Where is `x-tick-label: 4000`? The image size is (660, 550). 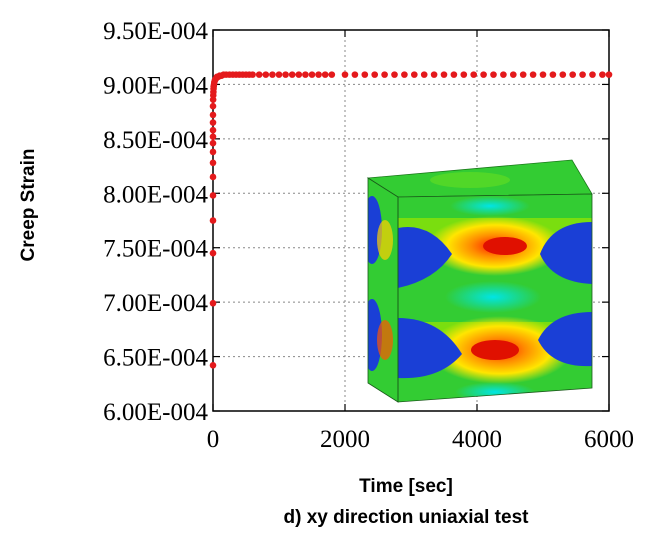
x-tick-label: 4000 is located at coordinates (477, 439).